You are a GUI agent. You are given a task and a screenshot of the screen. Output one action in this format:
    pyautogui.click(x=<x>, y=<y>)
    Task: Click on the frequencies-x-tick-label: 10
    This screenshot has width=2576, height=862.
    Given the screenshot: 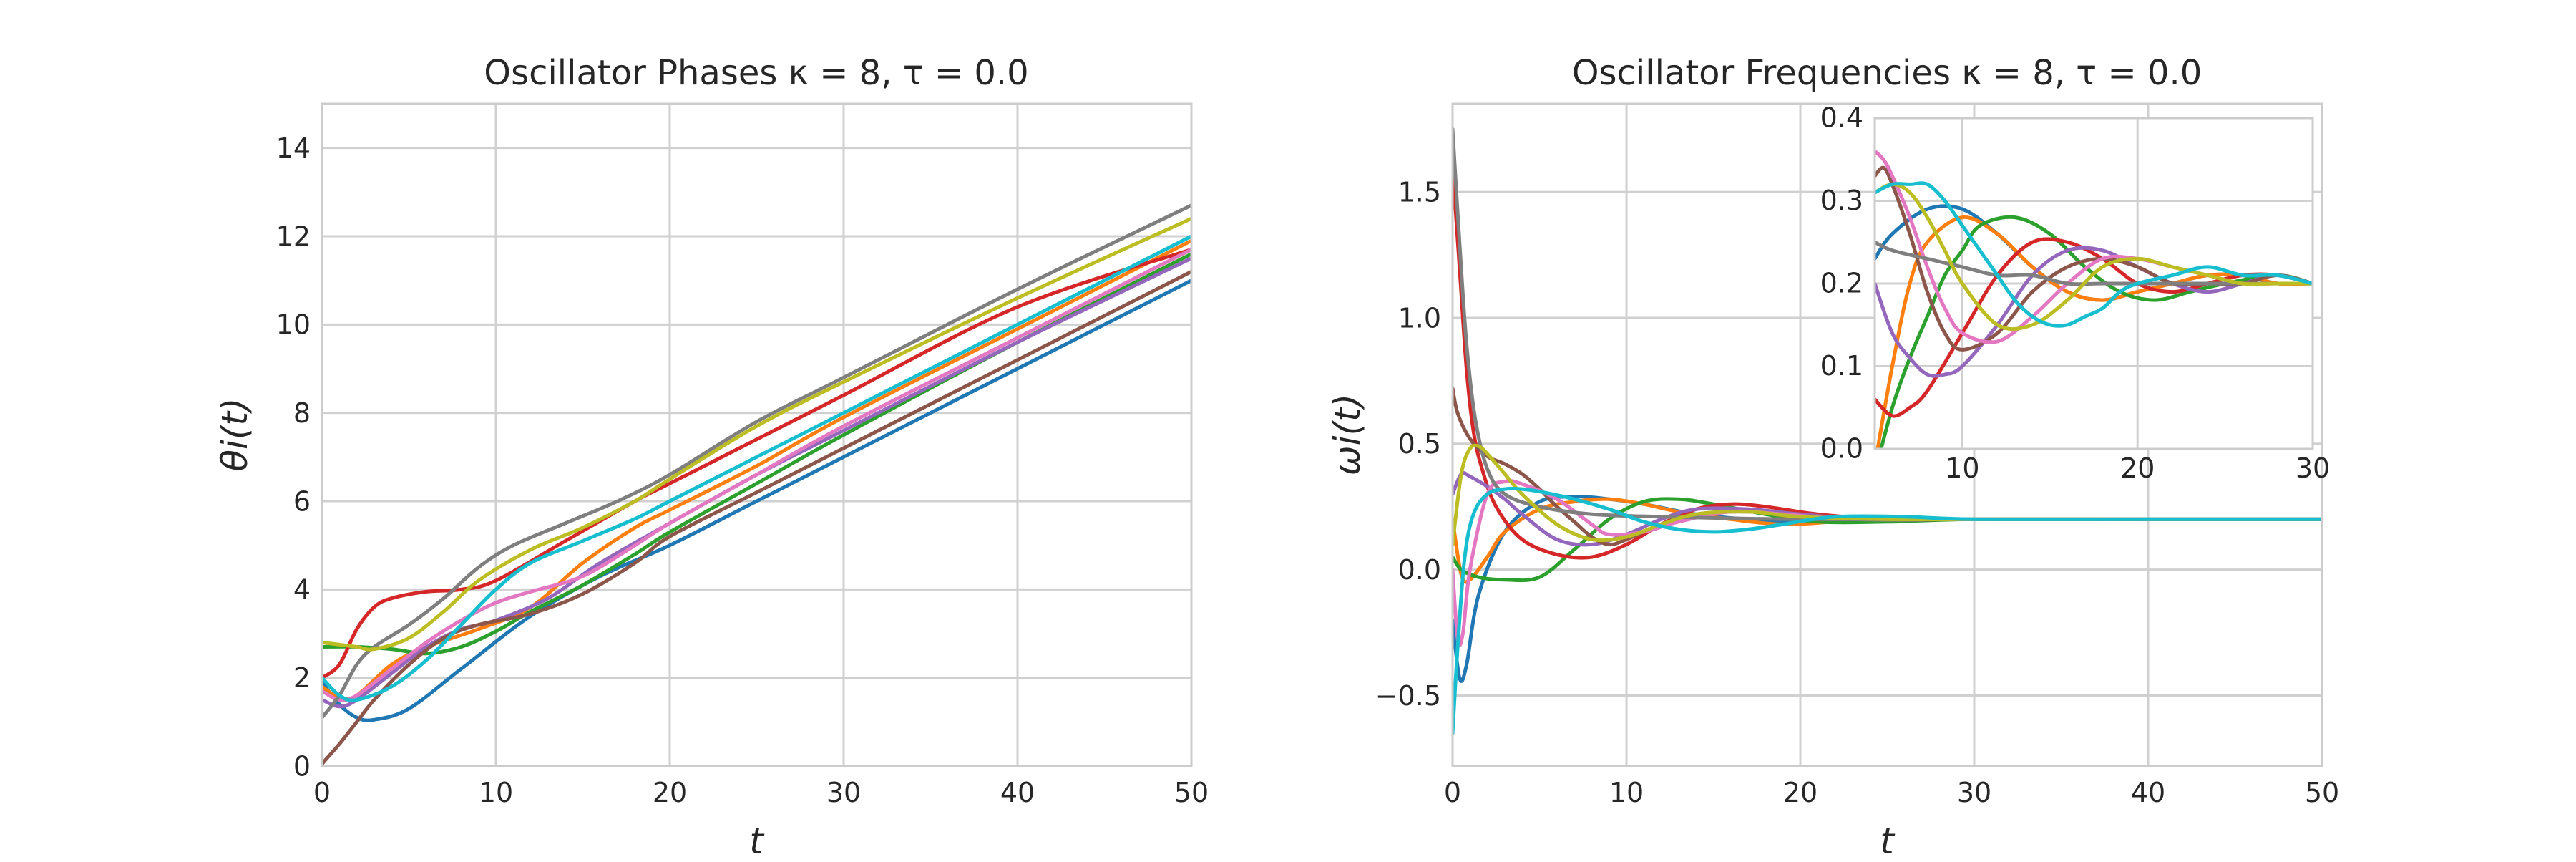 What is the action you would take?
    pyautogui.click(x=1626, y=792)
    